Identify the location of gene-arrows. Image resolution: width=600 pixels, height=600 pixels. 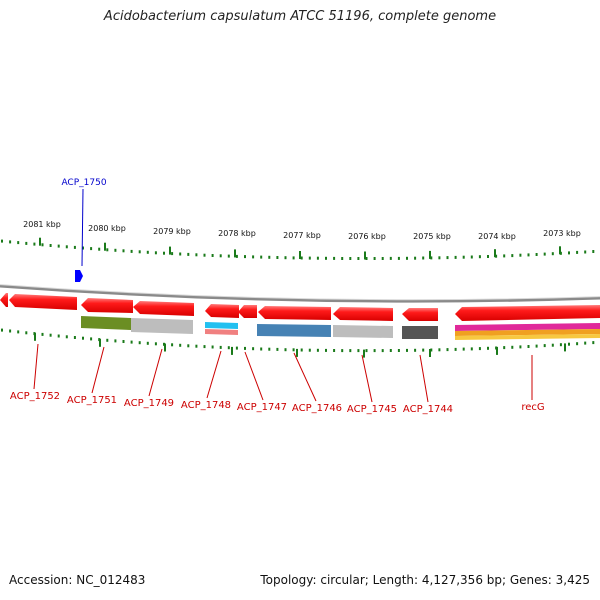
(300, 307).